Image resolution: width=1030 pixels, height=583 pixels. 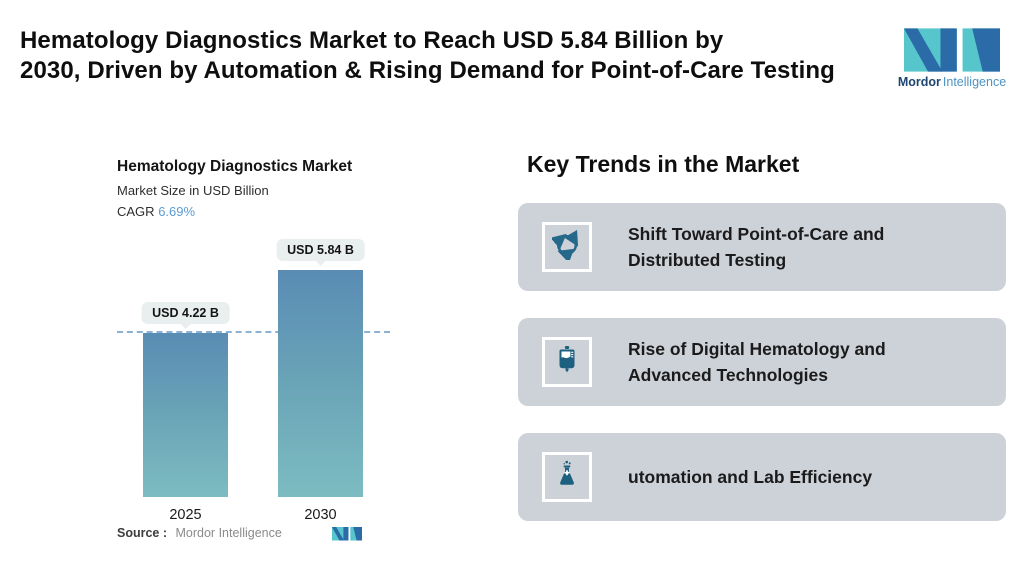 What do you see at coordinates (193, 190) in the screenshot?
I see `chart-subtitle: Market Size in USD Billion` at bounding box center [193, 190].